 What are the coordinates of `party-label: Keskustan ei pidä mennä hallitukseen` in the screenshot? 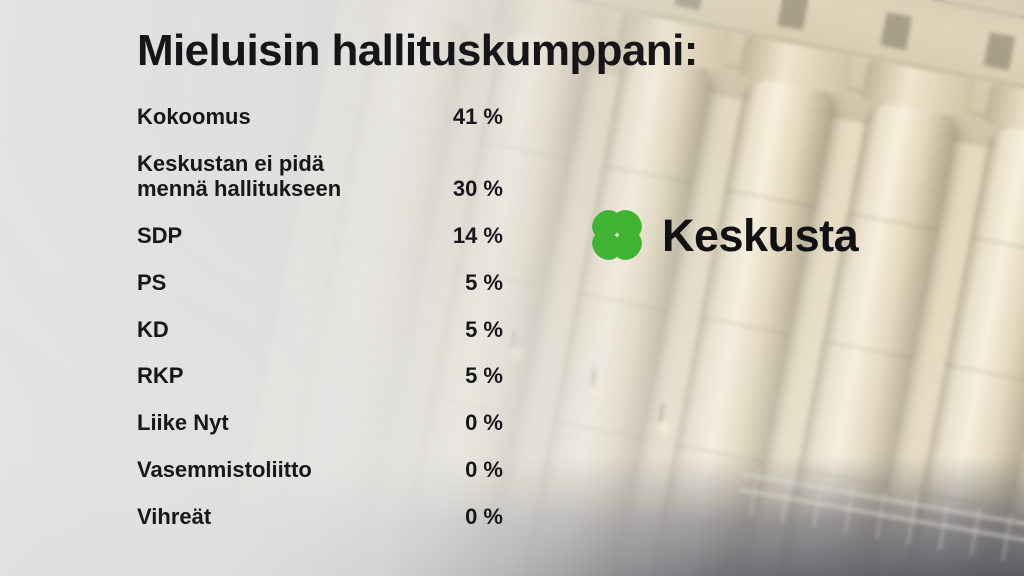 It's located at (239, 176).